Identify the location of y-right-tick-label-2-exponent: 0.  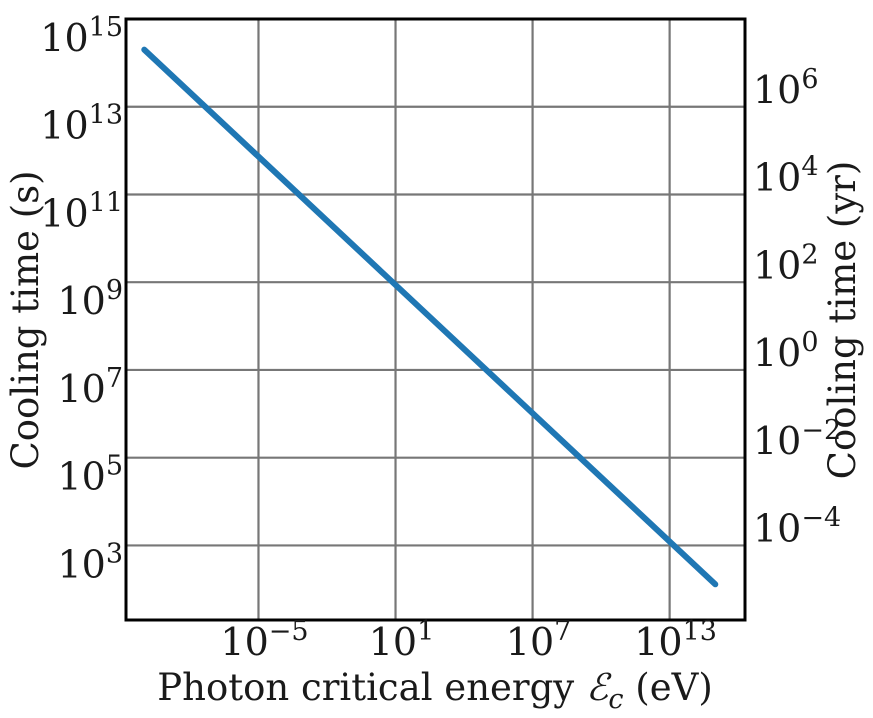
(809, 342).